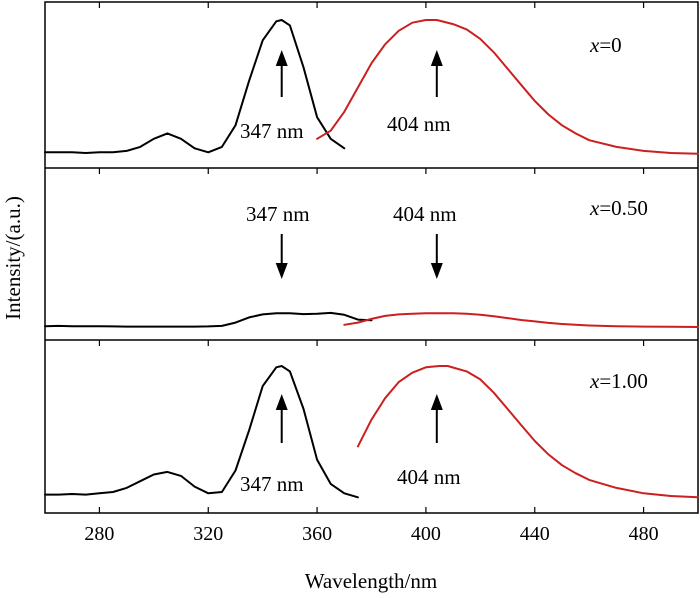  Describe the element at coordinates (278, 214) in the screenshot. I see `peak-label-347-x050: 347 nm` at that location.